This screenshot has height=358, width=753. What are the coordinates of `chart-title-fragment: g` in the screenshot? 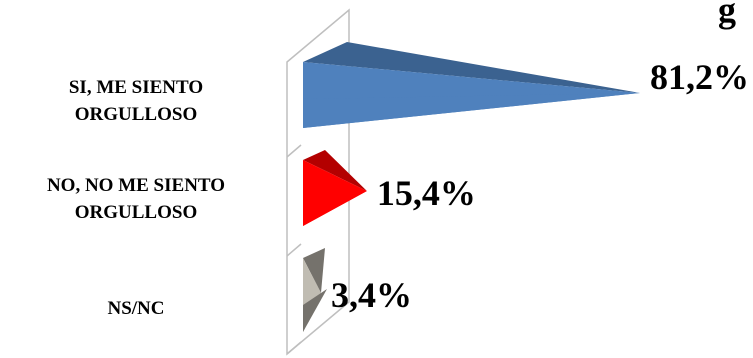 It's located at (727, 15).